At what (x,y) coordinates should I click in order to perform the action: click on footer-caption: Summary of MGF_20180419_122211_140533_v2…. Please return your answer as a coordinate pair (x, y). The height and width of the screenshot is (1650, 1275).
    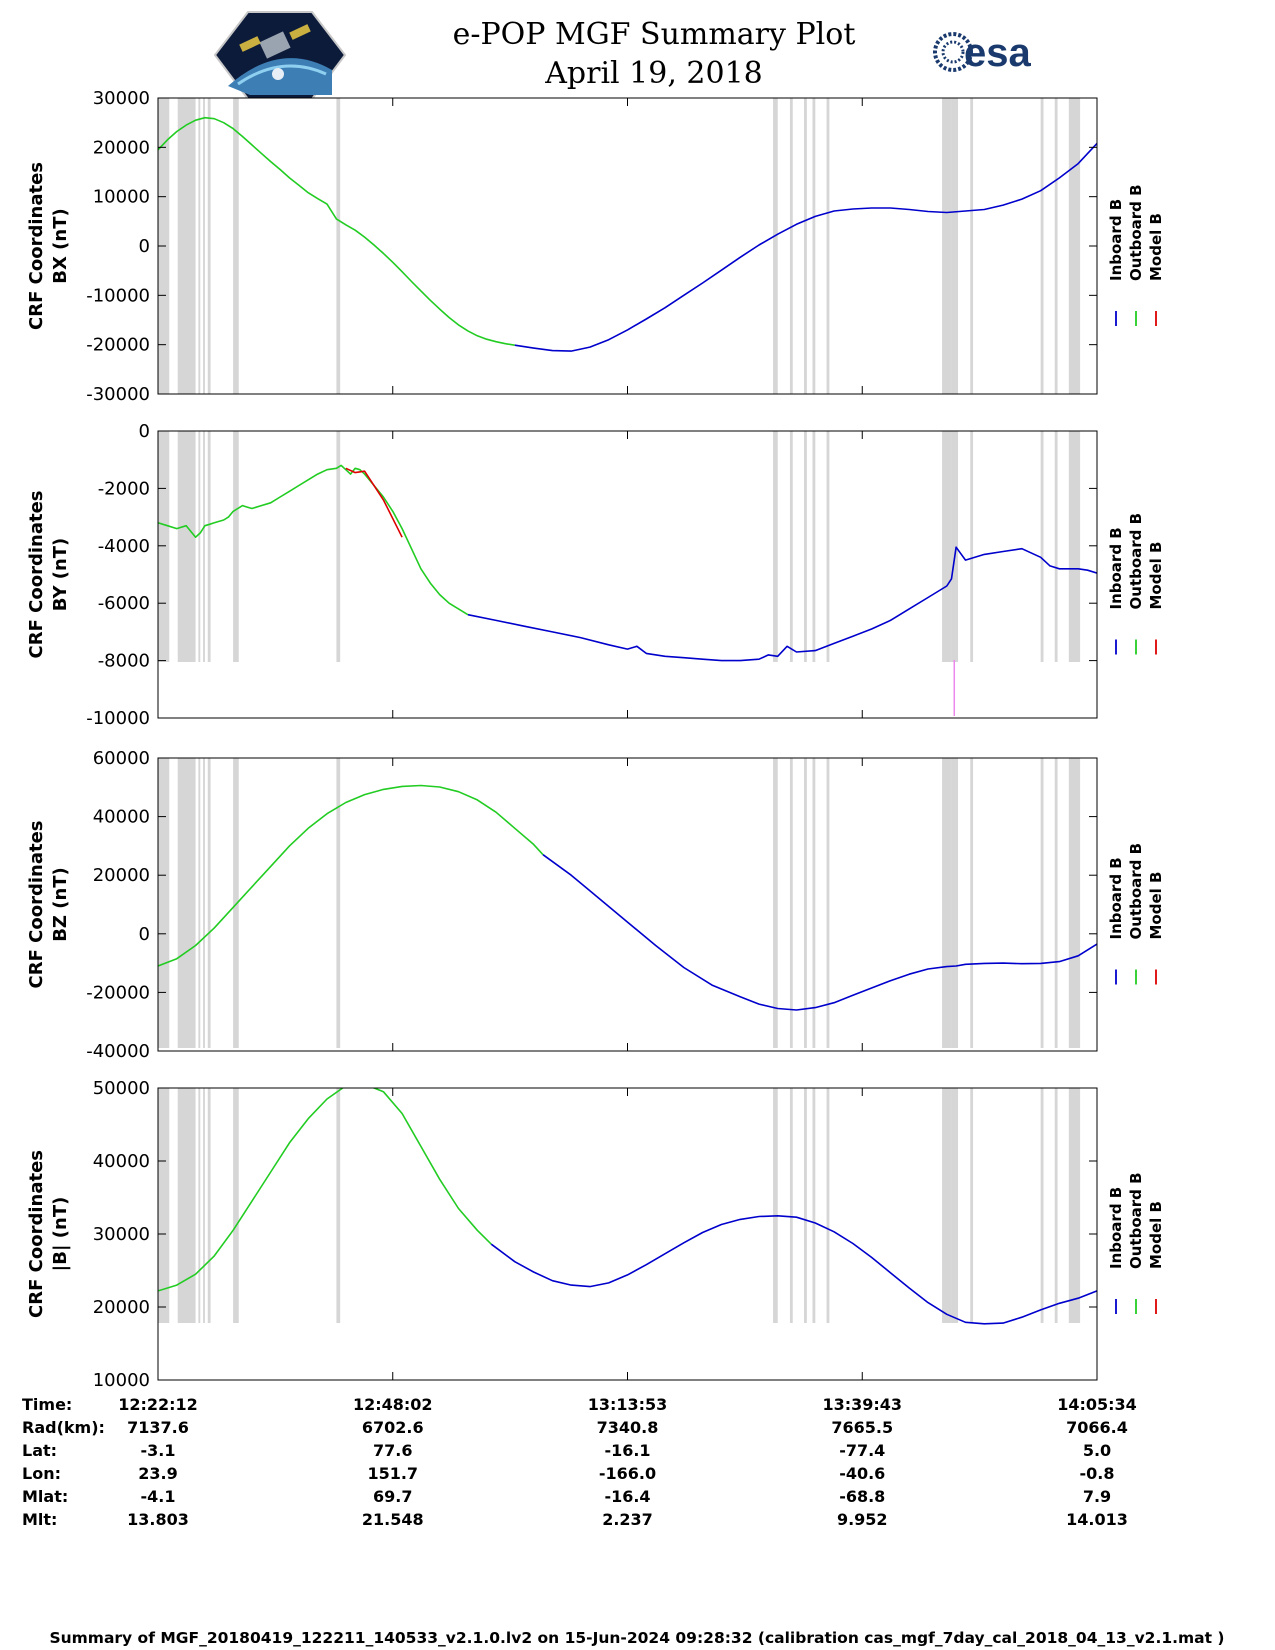
    Looking at the image, I should click on (636, 1638).